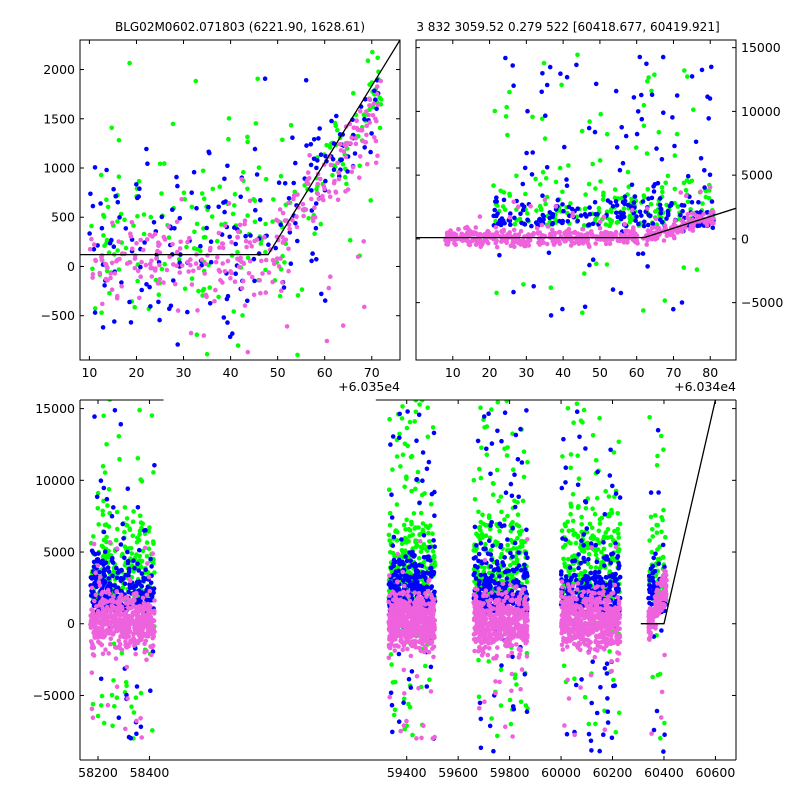 This screenshot has width=800, height=800. Describe the element at coordinates (59, 118) in the screenshot. I see `y-tick-label: 1500` at that location.